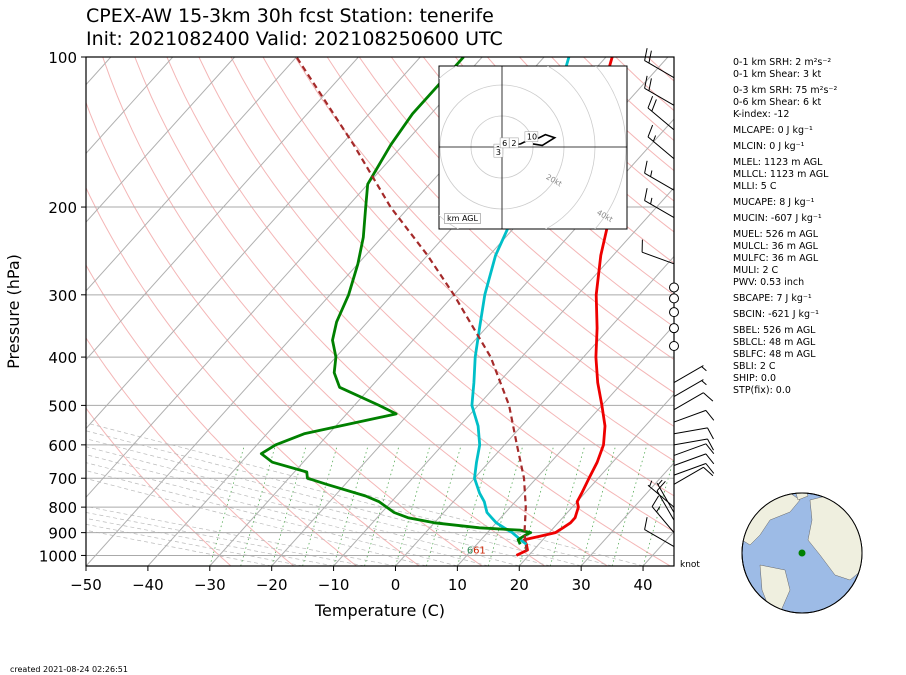  Describe the element at coordinates (86, 585) in the screenshot. I see `x-tick-label: −50` at that location.